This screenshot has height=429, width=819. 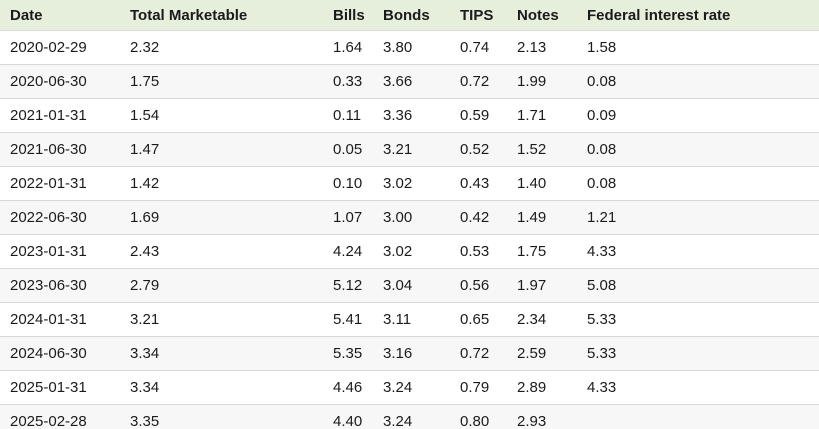 I want to click on cell-total_marketable: 1.42, so click(x=145, y=183).